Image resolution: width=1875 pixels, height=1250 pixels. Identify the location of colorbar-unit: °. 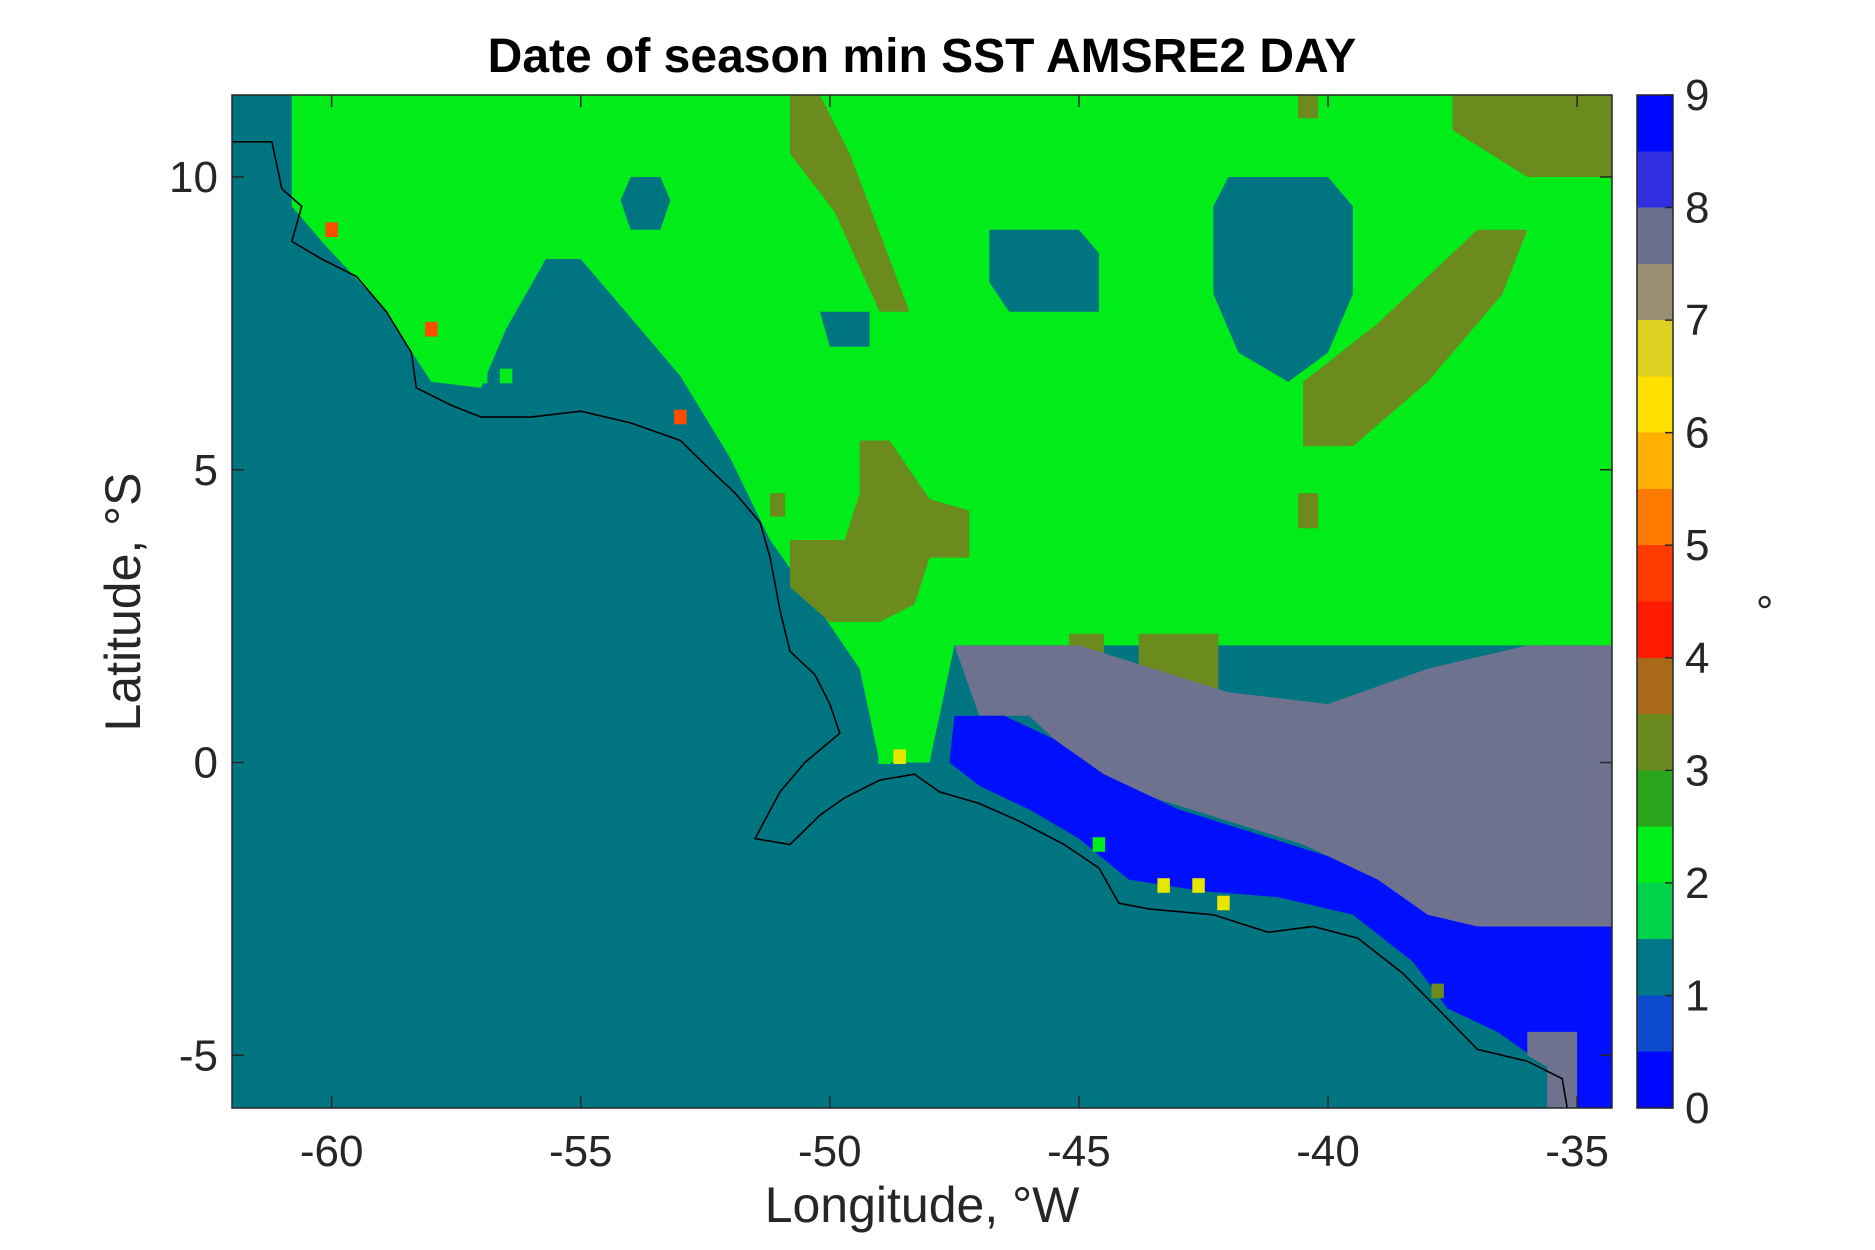
(1754, 602).